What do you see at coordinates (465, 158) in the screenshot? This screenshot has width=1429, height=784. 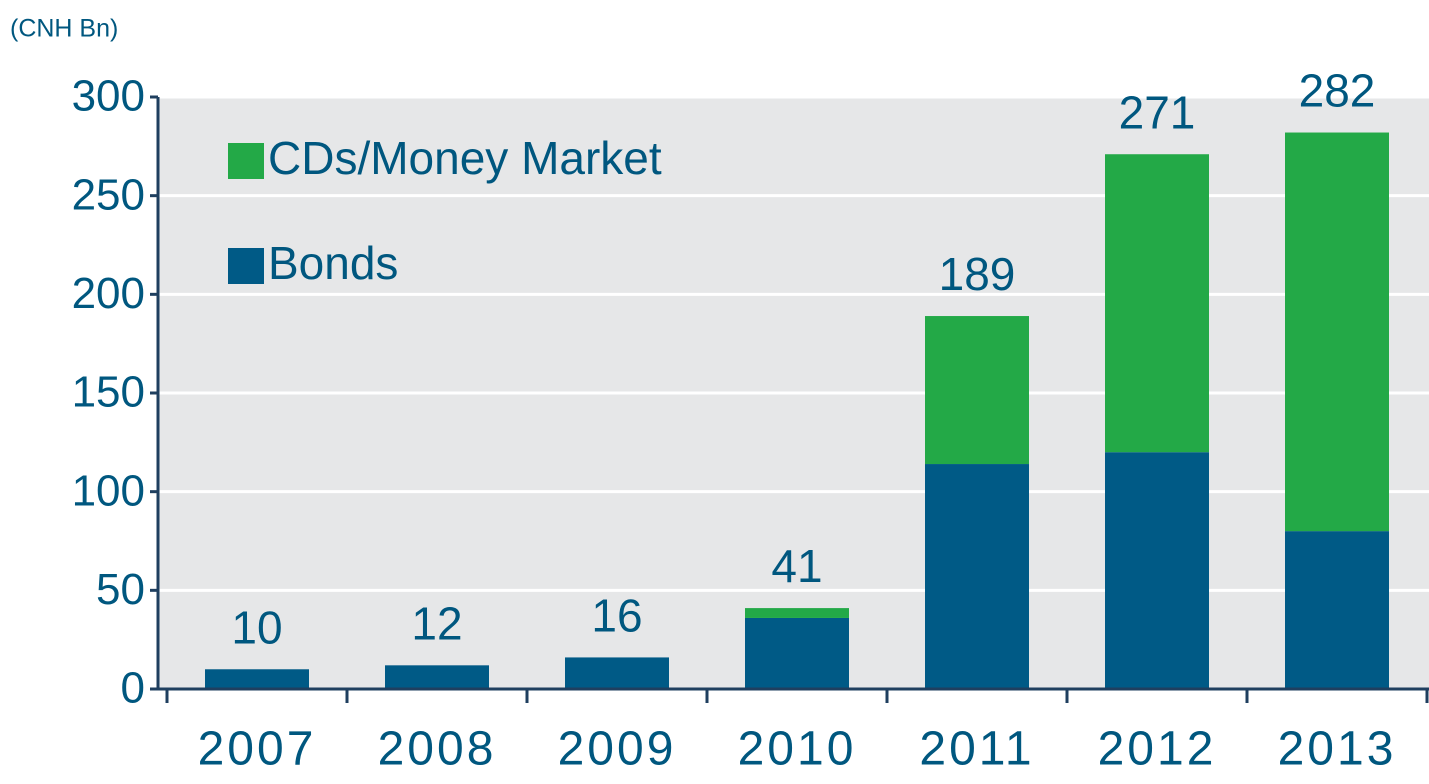 I see `legend-label: CDs/Money Market` at bounding box center [465, 158].